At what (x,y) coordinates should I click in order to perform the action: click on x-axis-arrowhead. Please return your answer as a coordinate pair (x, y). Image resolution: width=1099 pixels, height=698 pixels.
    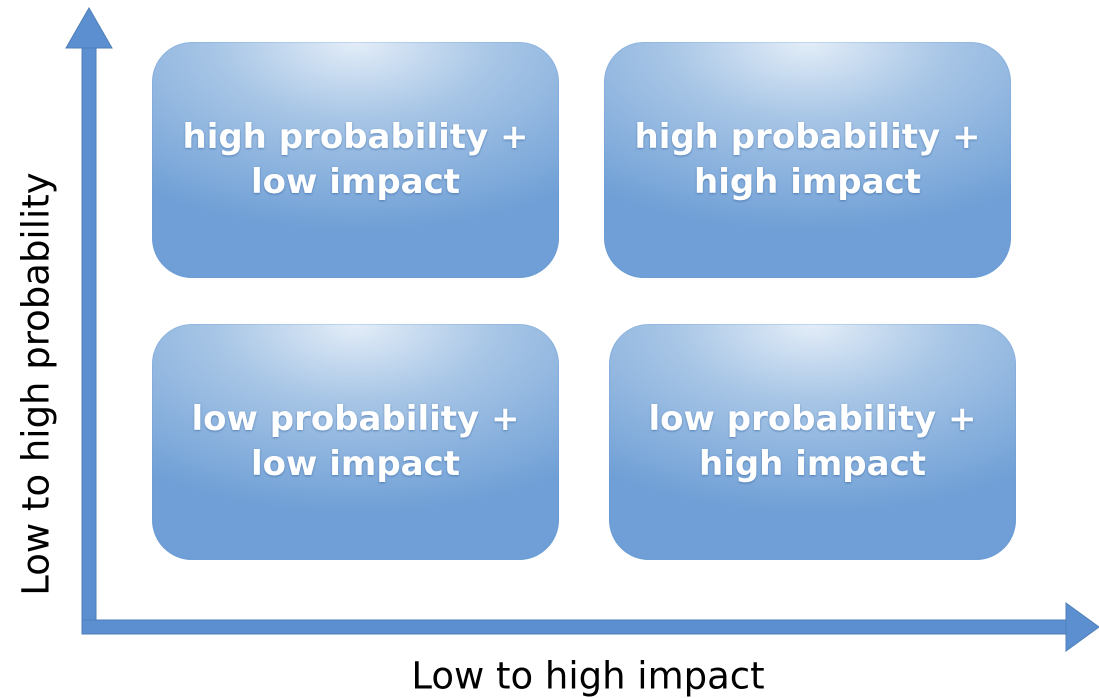
    Looking at the image, I should click on (1082, 627).